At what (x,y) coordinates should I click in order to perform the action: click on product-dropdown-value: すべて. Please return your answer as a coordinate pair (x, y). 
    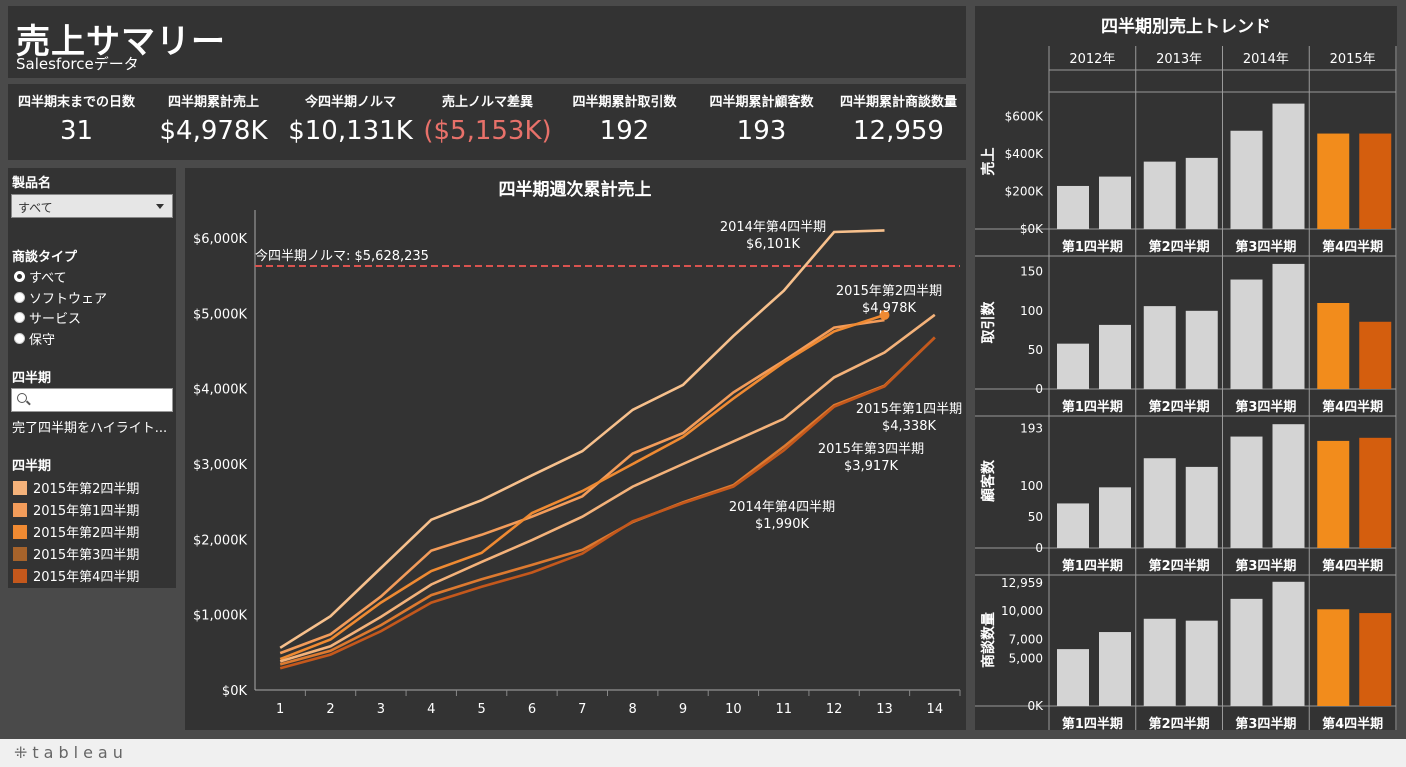
    Looking at the image, I should click on (35, 208).